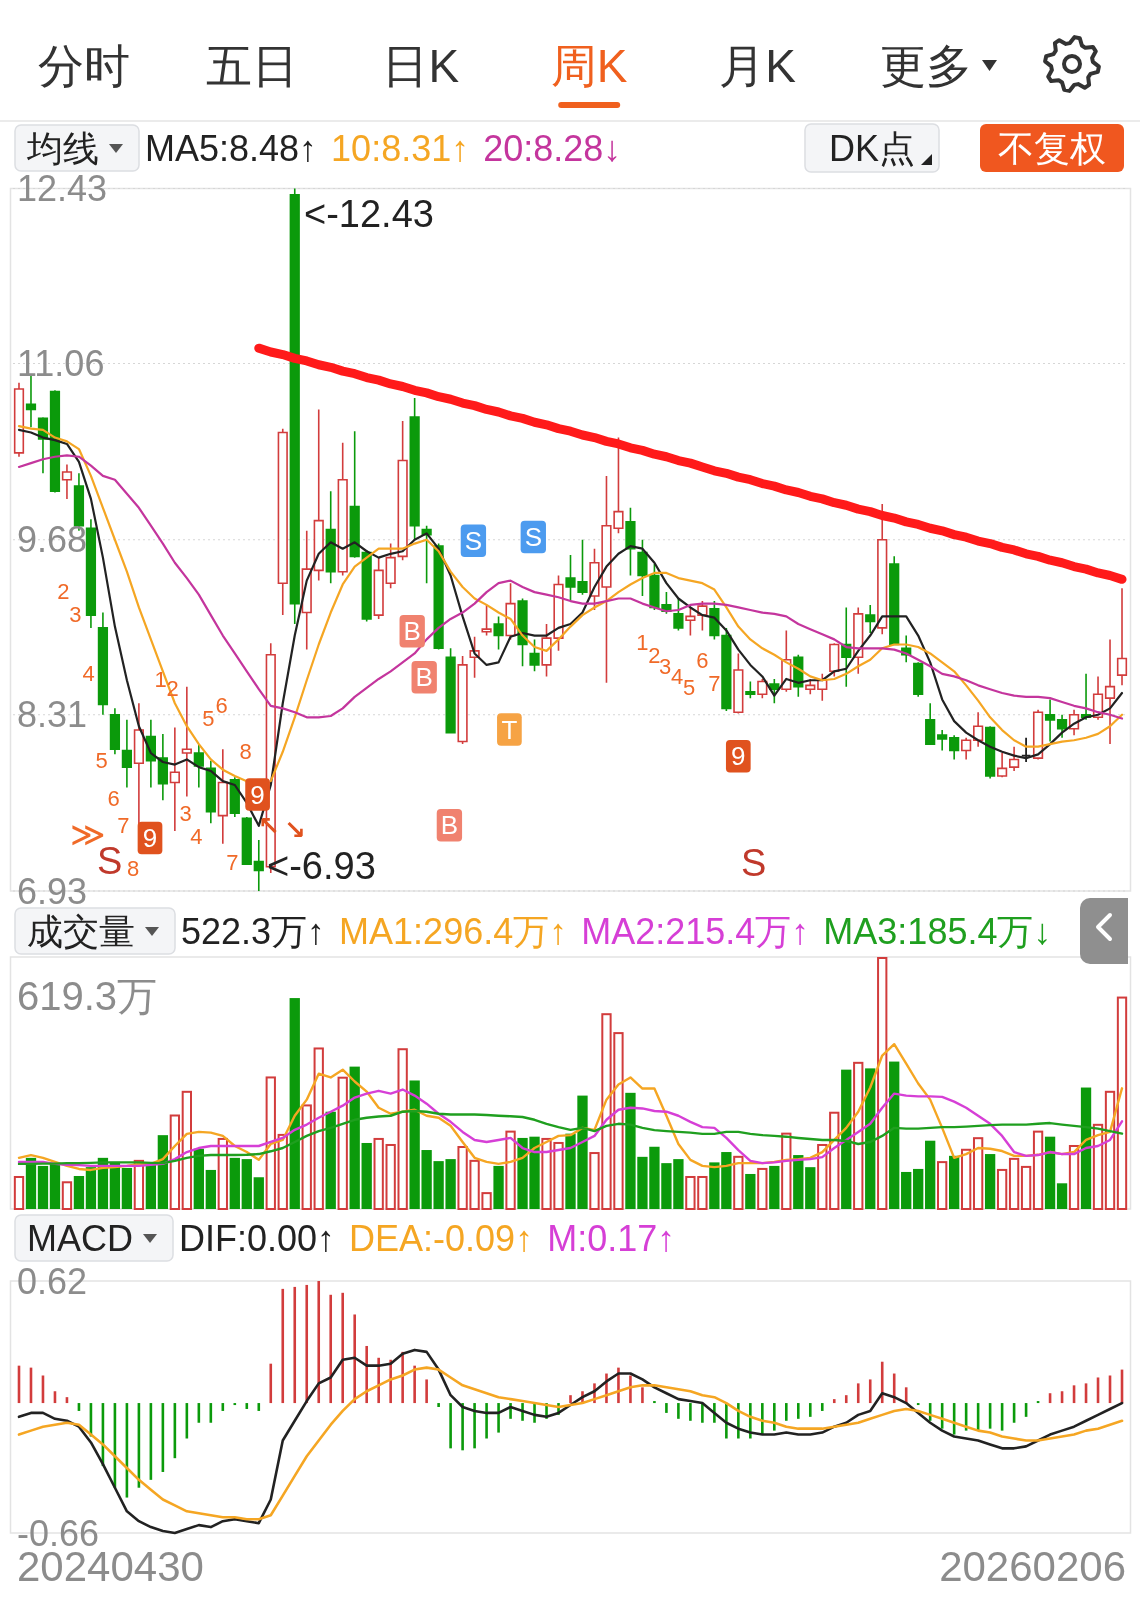 This screenshot has height=1604, width=1140. Describe the element at coordinates (257, 794) in the screenshot. I see `annotation: 9` at that location.